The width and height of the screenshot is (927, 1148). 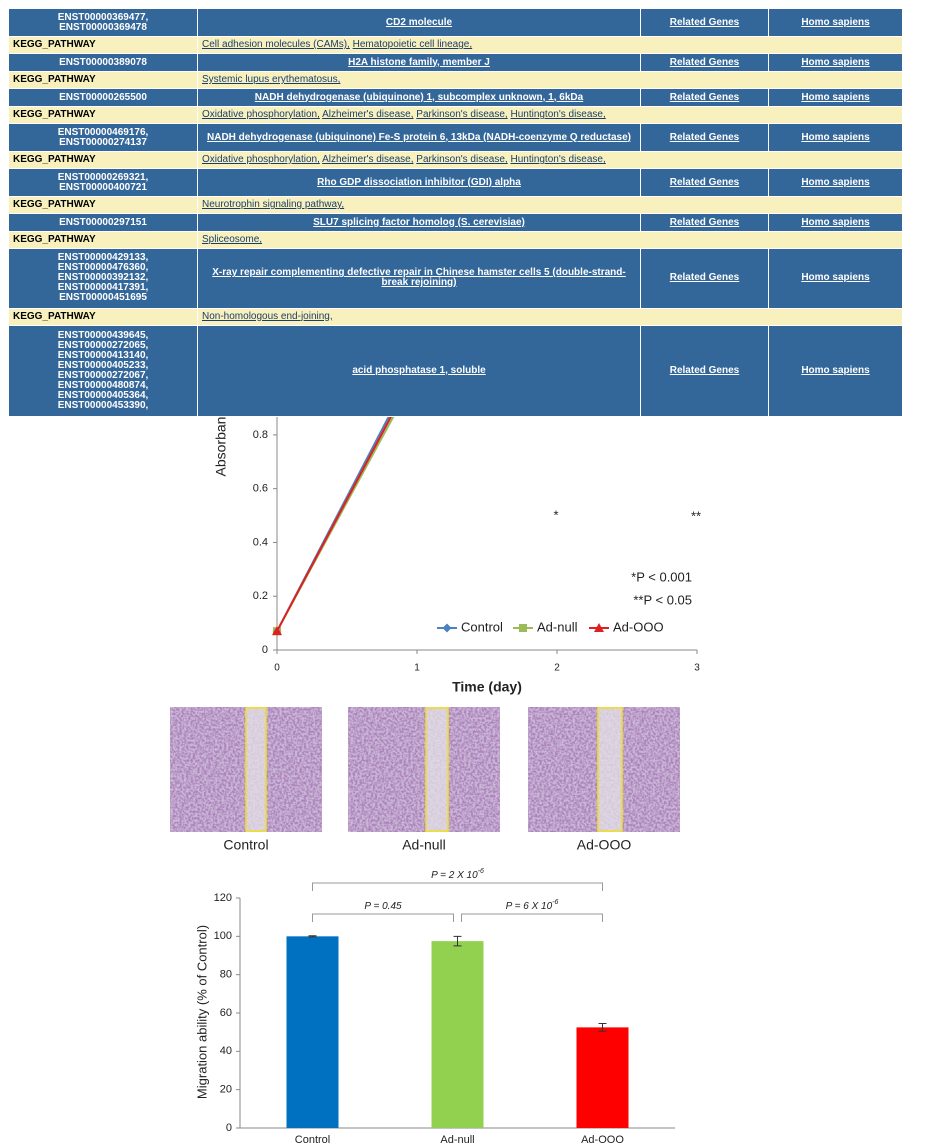 What do you see at coordinates (482, 626) in the screenshot?
I see `legend-label: Control` at bounding box center [482, 626].